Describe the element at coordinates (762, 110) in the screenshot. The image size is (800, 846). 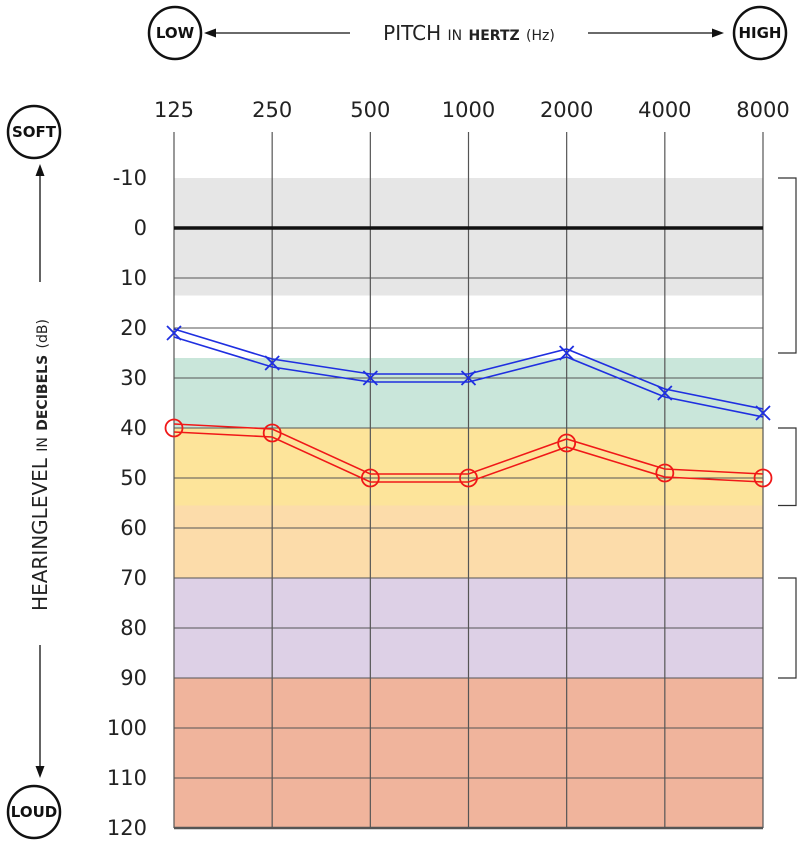
I see `x-tick-label-6: 8000` at that location.